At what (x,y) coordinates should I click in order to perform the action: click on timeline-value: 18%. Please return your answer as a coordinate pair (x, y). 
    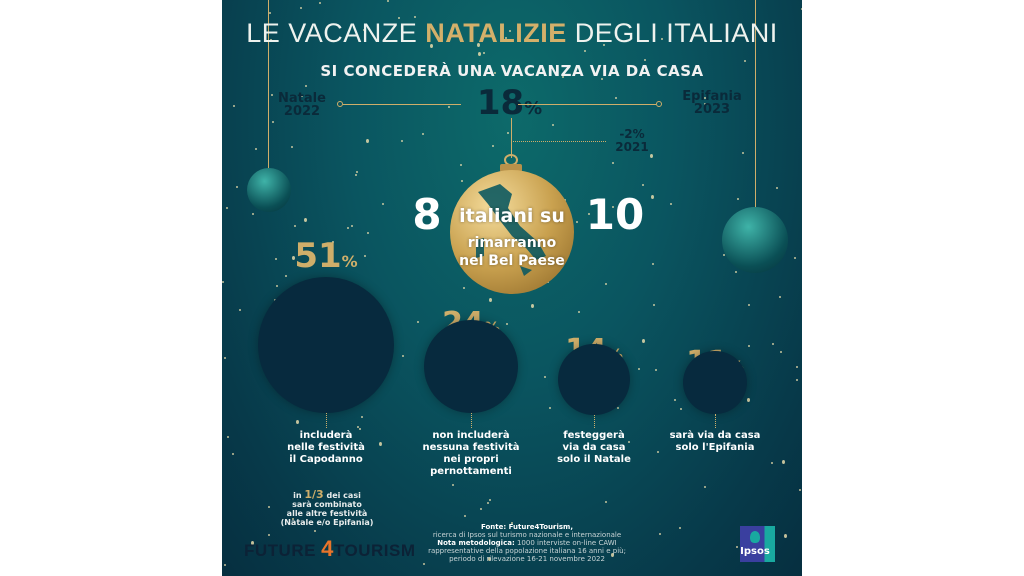
    Looking at the image, I should click on (509, 103).